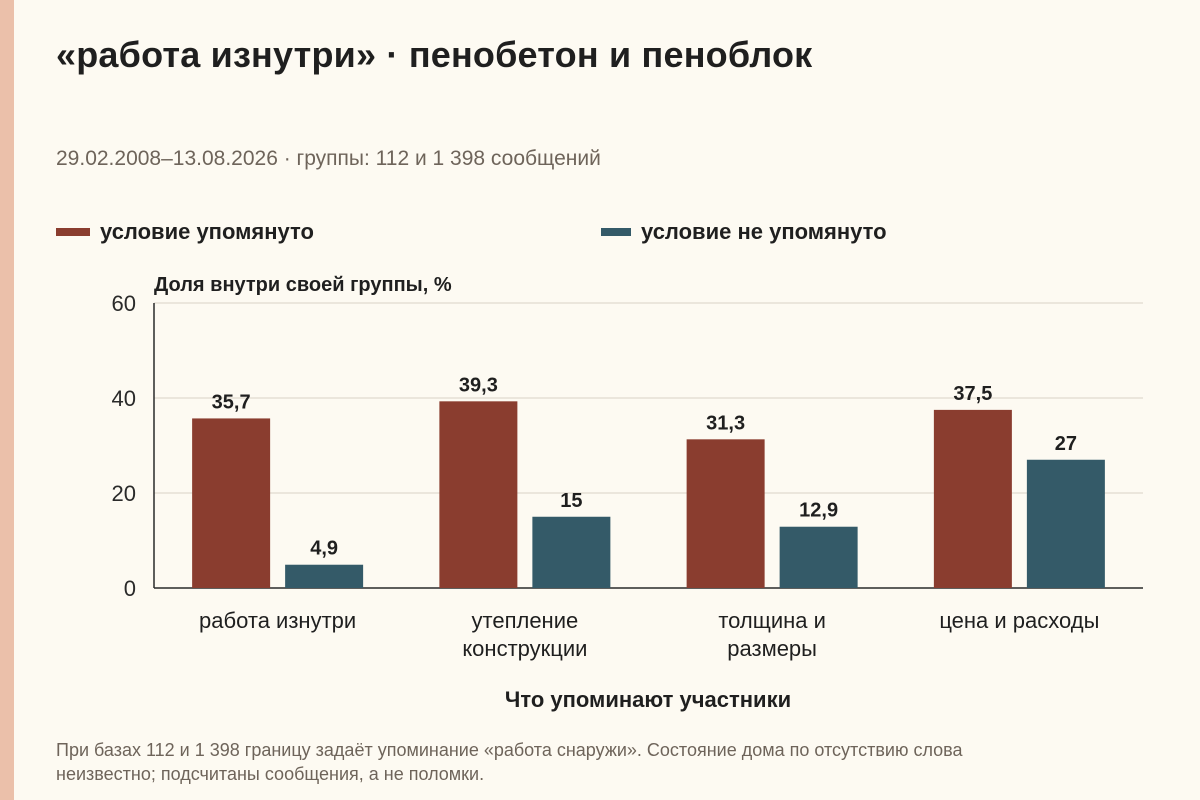  Describe the element at coordinates (130, 588) in the screenshot. I see `y-tick-label: 0` at that location.